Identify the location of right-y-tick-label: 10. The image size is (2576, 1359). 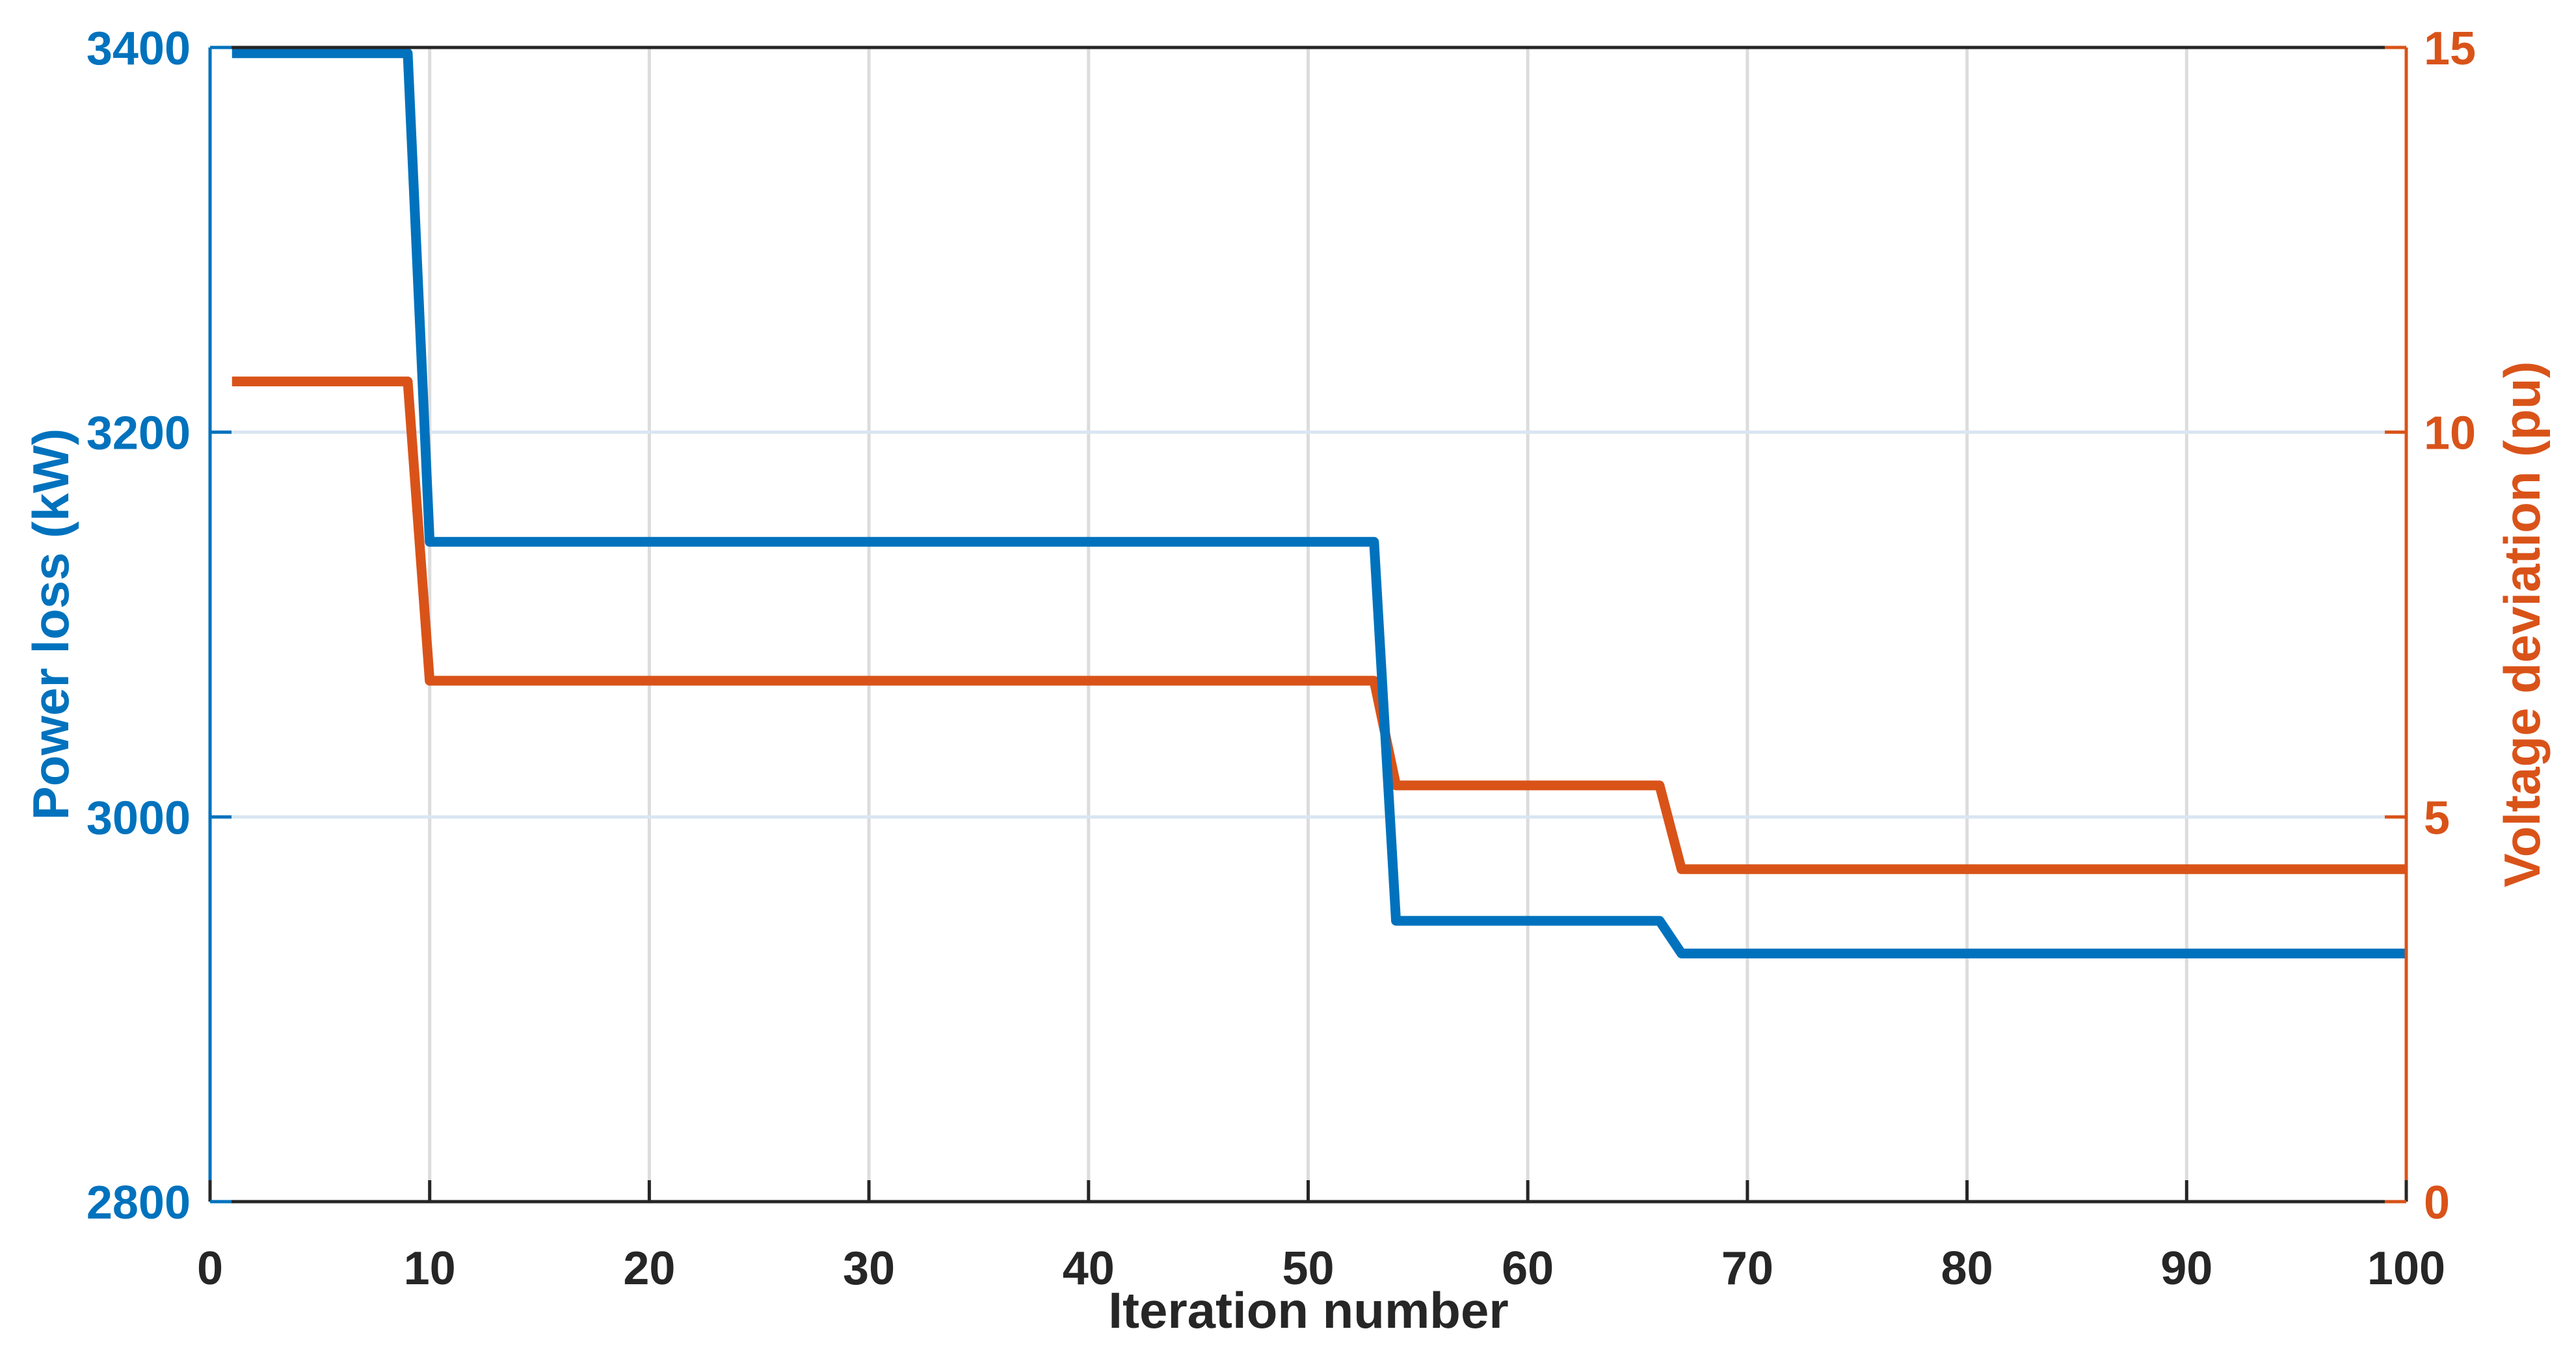
(2450, 434).